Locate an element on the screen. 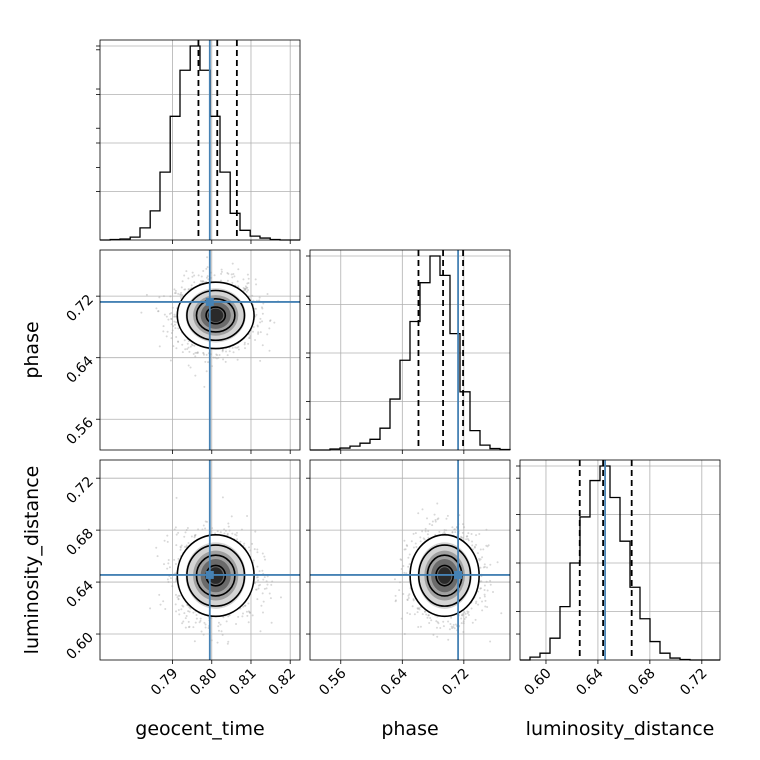 This screenshot has height=760, width=760. scatter-panel-geocent_time-phase: 0.56 0.64 0.72 is located at coordinates (182, 351).